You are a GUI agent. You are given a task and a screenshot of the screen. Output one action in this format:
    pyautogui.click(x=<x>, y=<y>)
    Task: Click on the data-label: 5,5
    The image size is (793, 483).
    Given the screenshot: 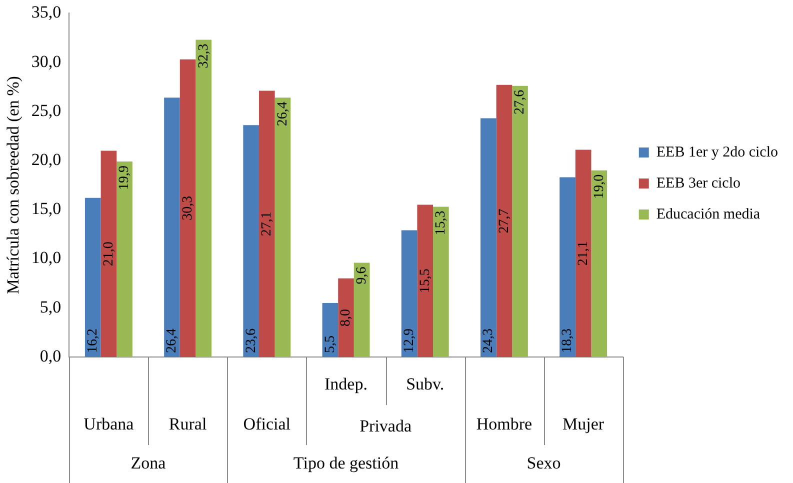 What is the action you would take?
    pyautogui.click(x=330, y=344)
    